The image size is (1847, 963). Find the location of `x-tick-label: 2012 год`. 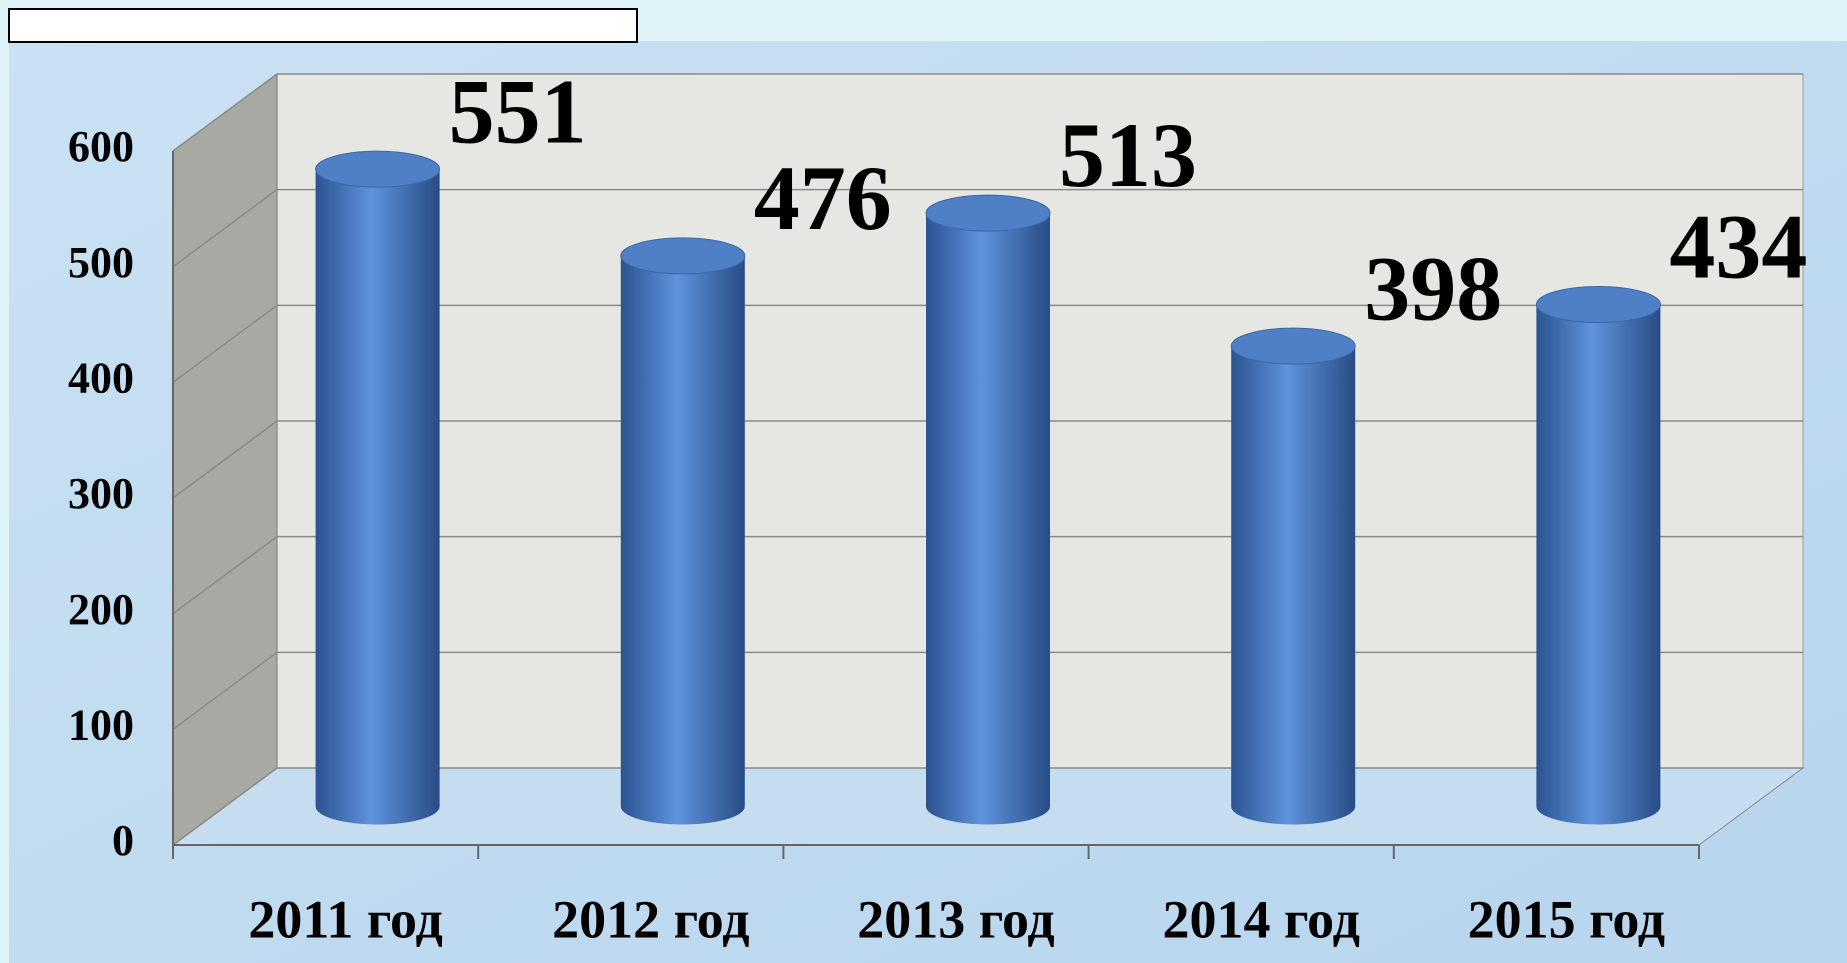

x-tick-label: 2012 год is located at coordinates (650, 919).